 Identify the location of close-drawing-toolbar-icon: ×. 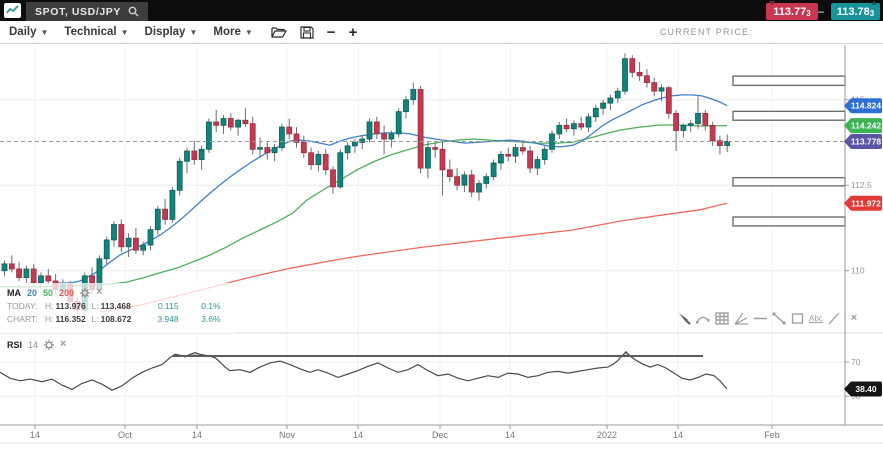
(854, 317).